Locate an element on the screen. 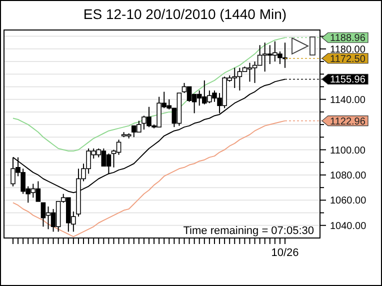  y-tick-label: 1100.00 is located at coordinates (348, 150).